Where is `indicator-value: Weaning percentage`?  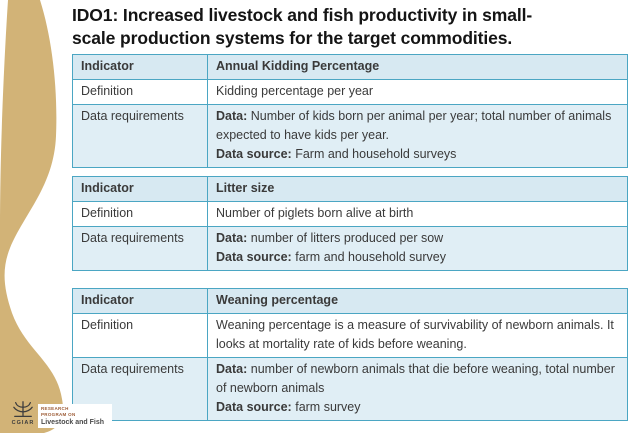 indicator-value: Weaning percentage is located at coordinates (417, 301).